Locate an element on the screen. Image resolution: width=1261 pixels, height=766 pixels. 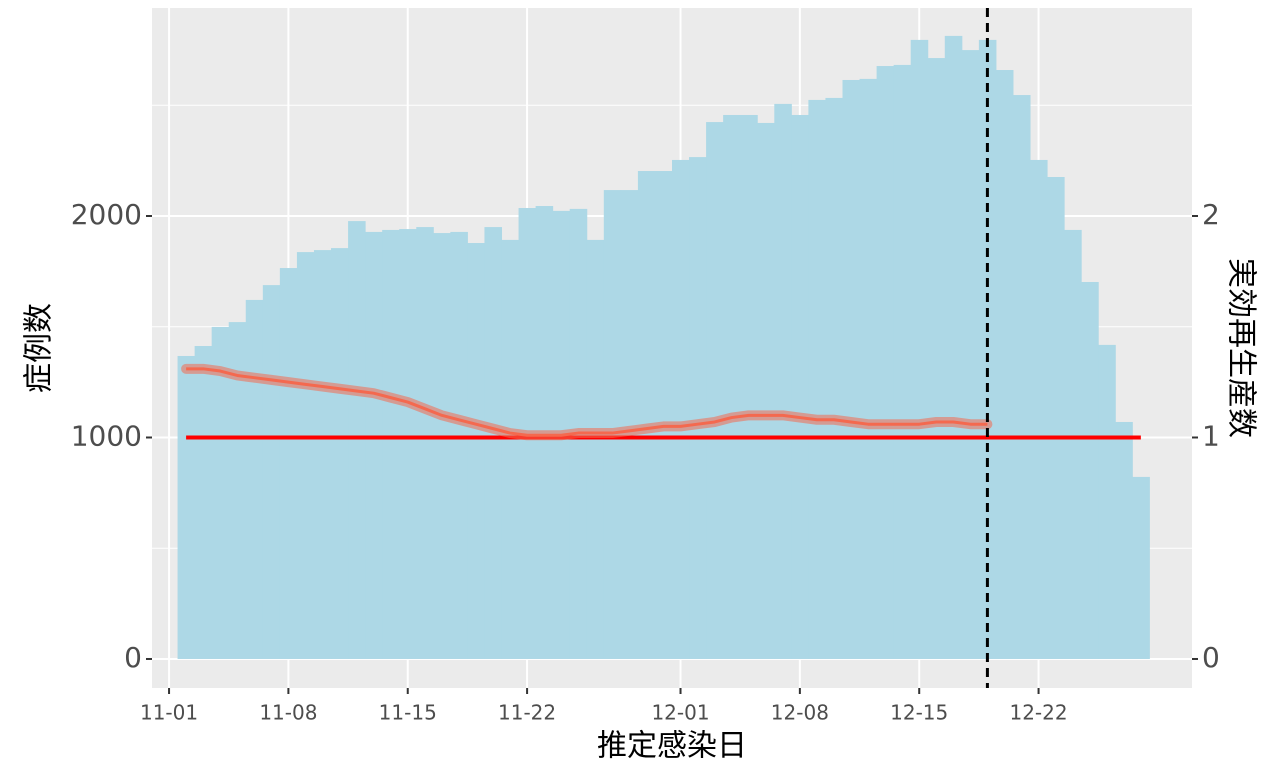
x-tick-label: 12-08 is located at coordinates (800, 713).